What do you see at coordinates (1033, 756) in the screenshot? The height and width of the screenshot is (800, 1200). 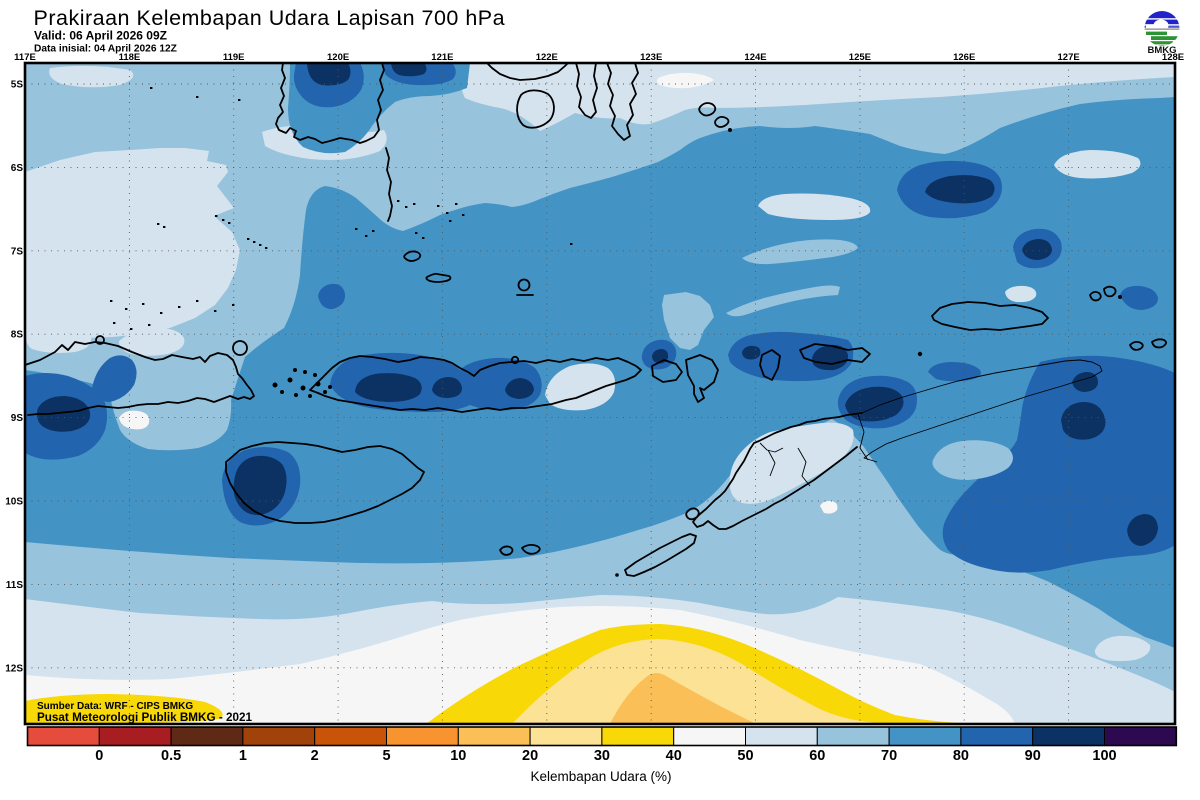 I see `svg-text: 90` at bounding box center [1033, 756].